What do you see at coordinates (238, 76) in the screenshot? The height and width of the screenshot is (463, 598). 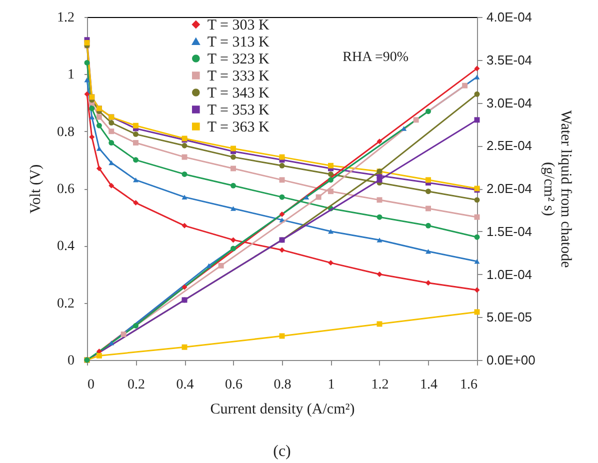 I see `legend-label: T = 333 K` at bounding box center [238, 76].